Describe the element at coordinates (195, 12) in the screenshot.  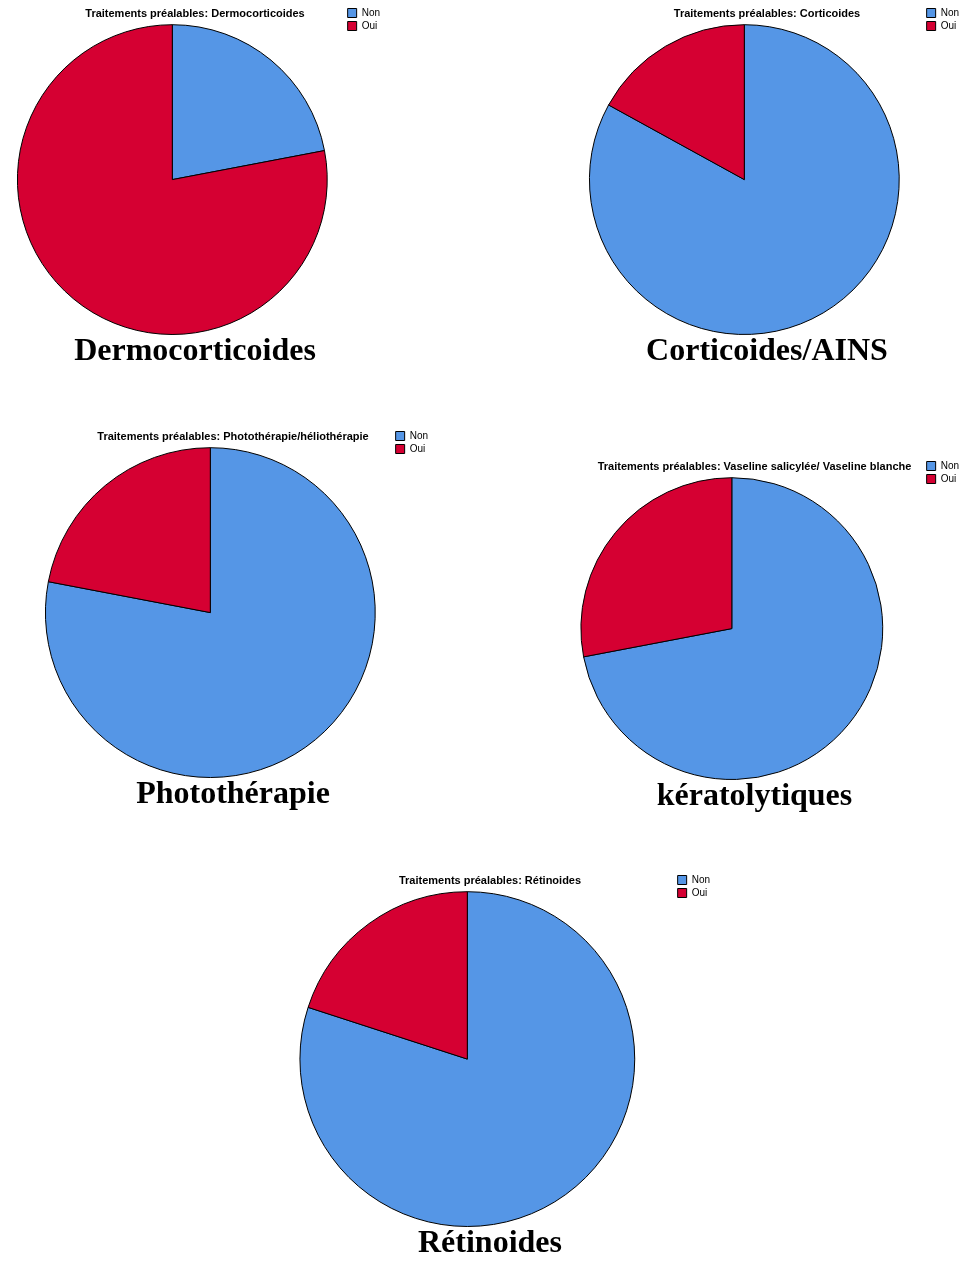
I see `chart-title: Traitements préalables: Dermocorticoides` at that location.